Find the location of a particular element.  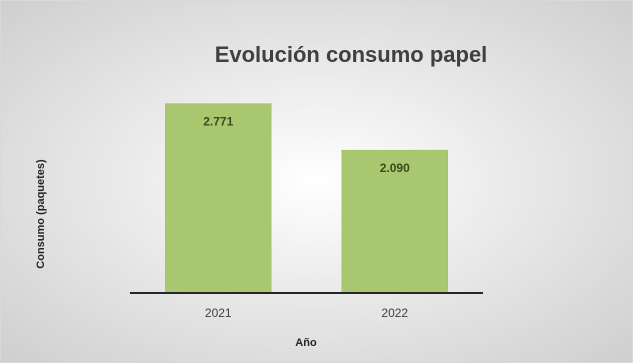

bar-2022 is located at coordinates (394, 221).